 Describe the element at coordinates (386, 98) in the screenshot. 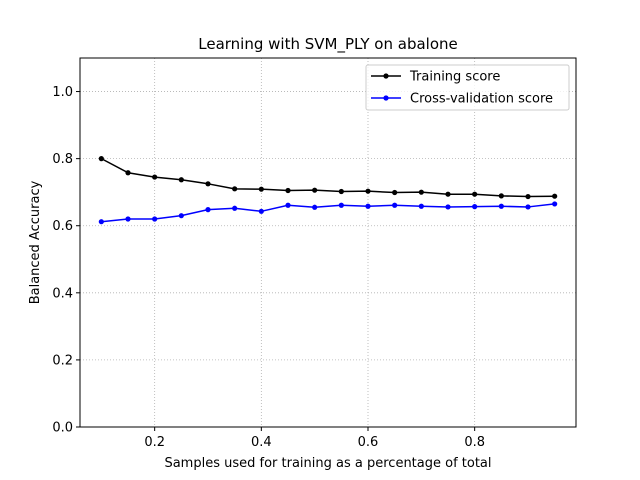

I see `legend-marker-cross-validation` at that location.